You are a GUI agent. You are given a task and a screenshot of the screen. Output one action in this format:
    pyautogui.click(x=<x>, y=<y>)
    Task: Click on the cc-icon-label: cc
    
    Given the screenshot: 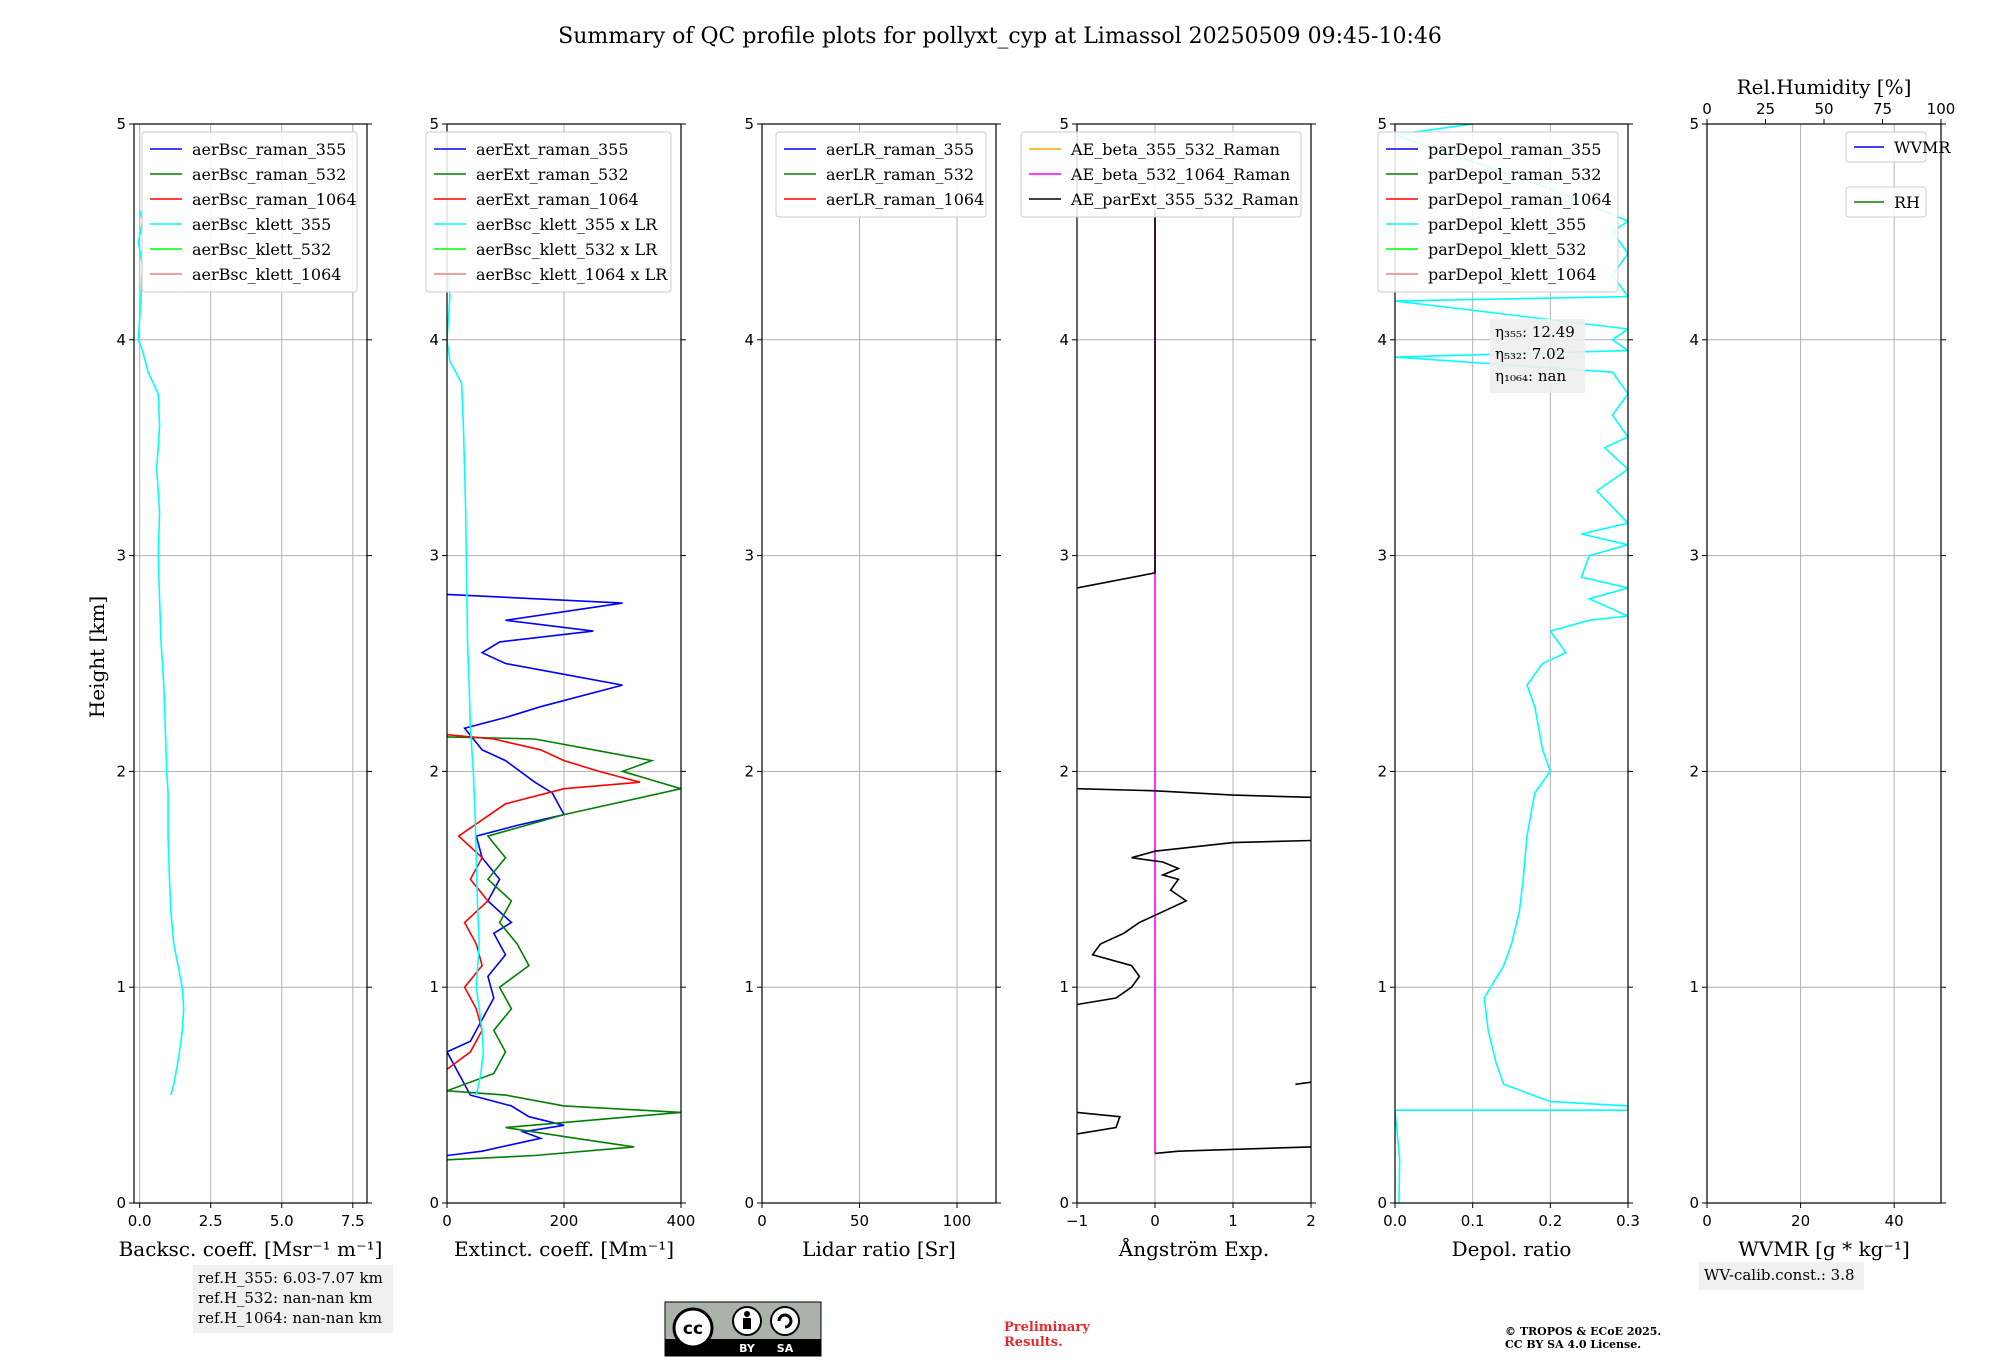 What is the action you would take?
    pyautogui.click(x=693, y=1329)
    